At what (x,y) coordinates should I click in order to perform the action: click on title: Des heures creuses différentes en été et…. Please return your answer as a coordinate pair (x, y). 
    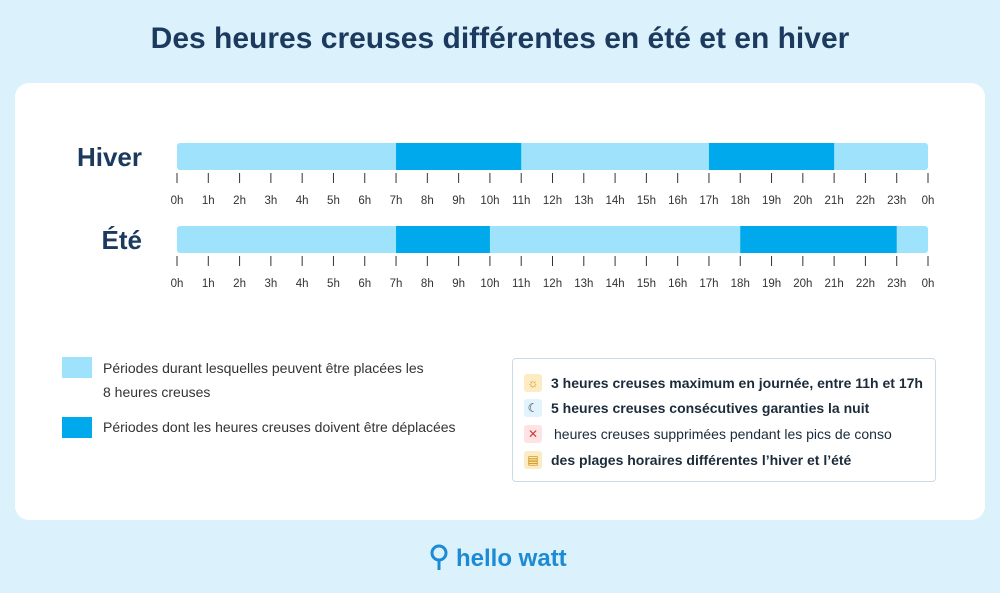
    Looking at the image, I should click on (500, 38).